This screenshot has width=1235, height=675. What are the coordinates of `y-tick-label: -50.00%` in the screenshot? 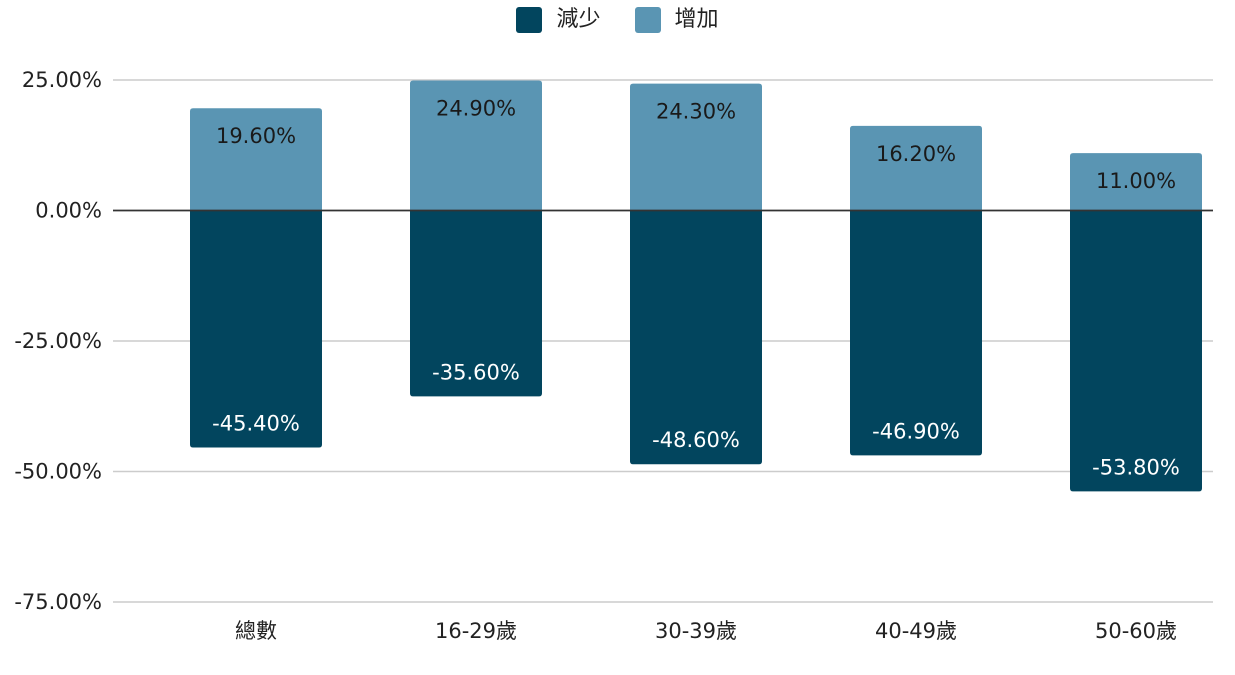 It's located at (58, 472).